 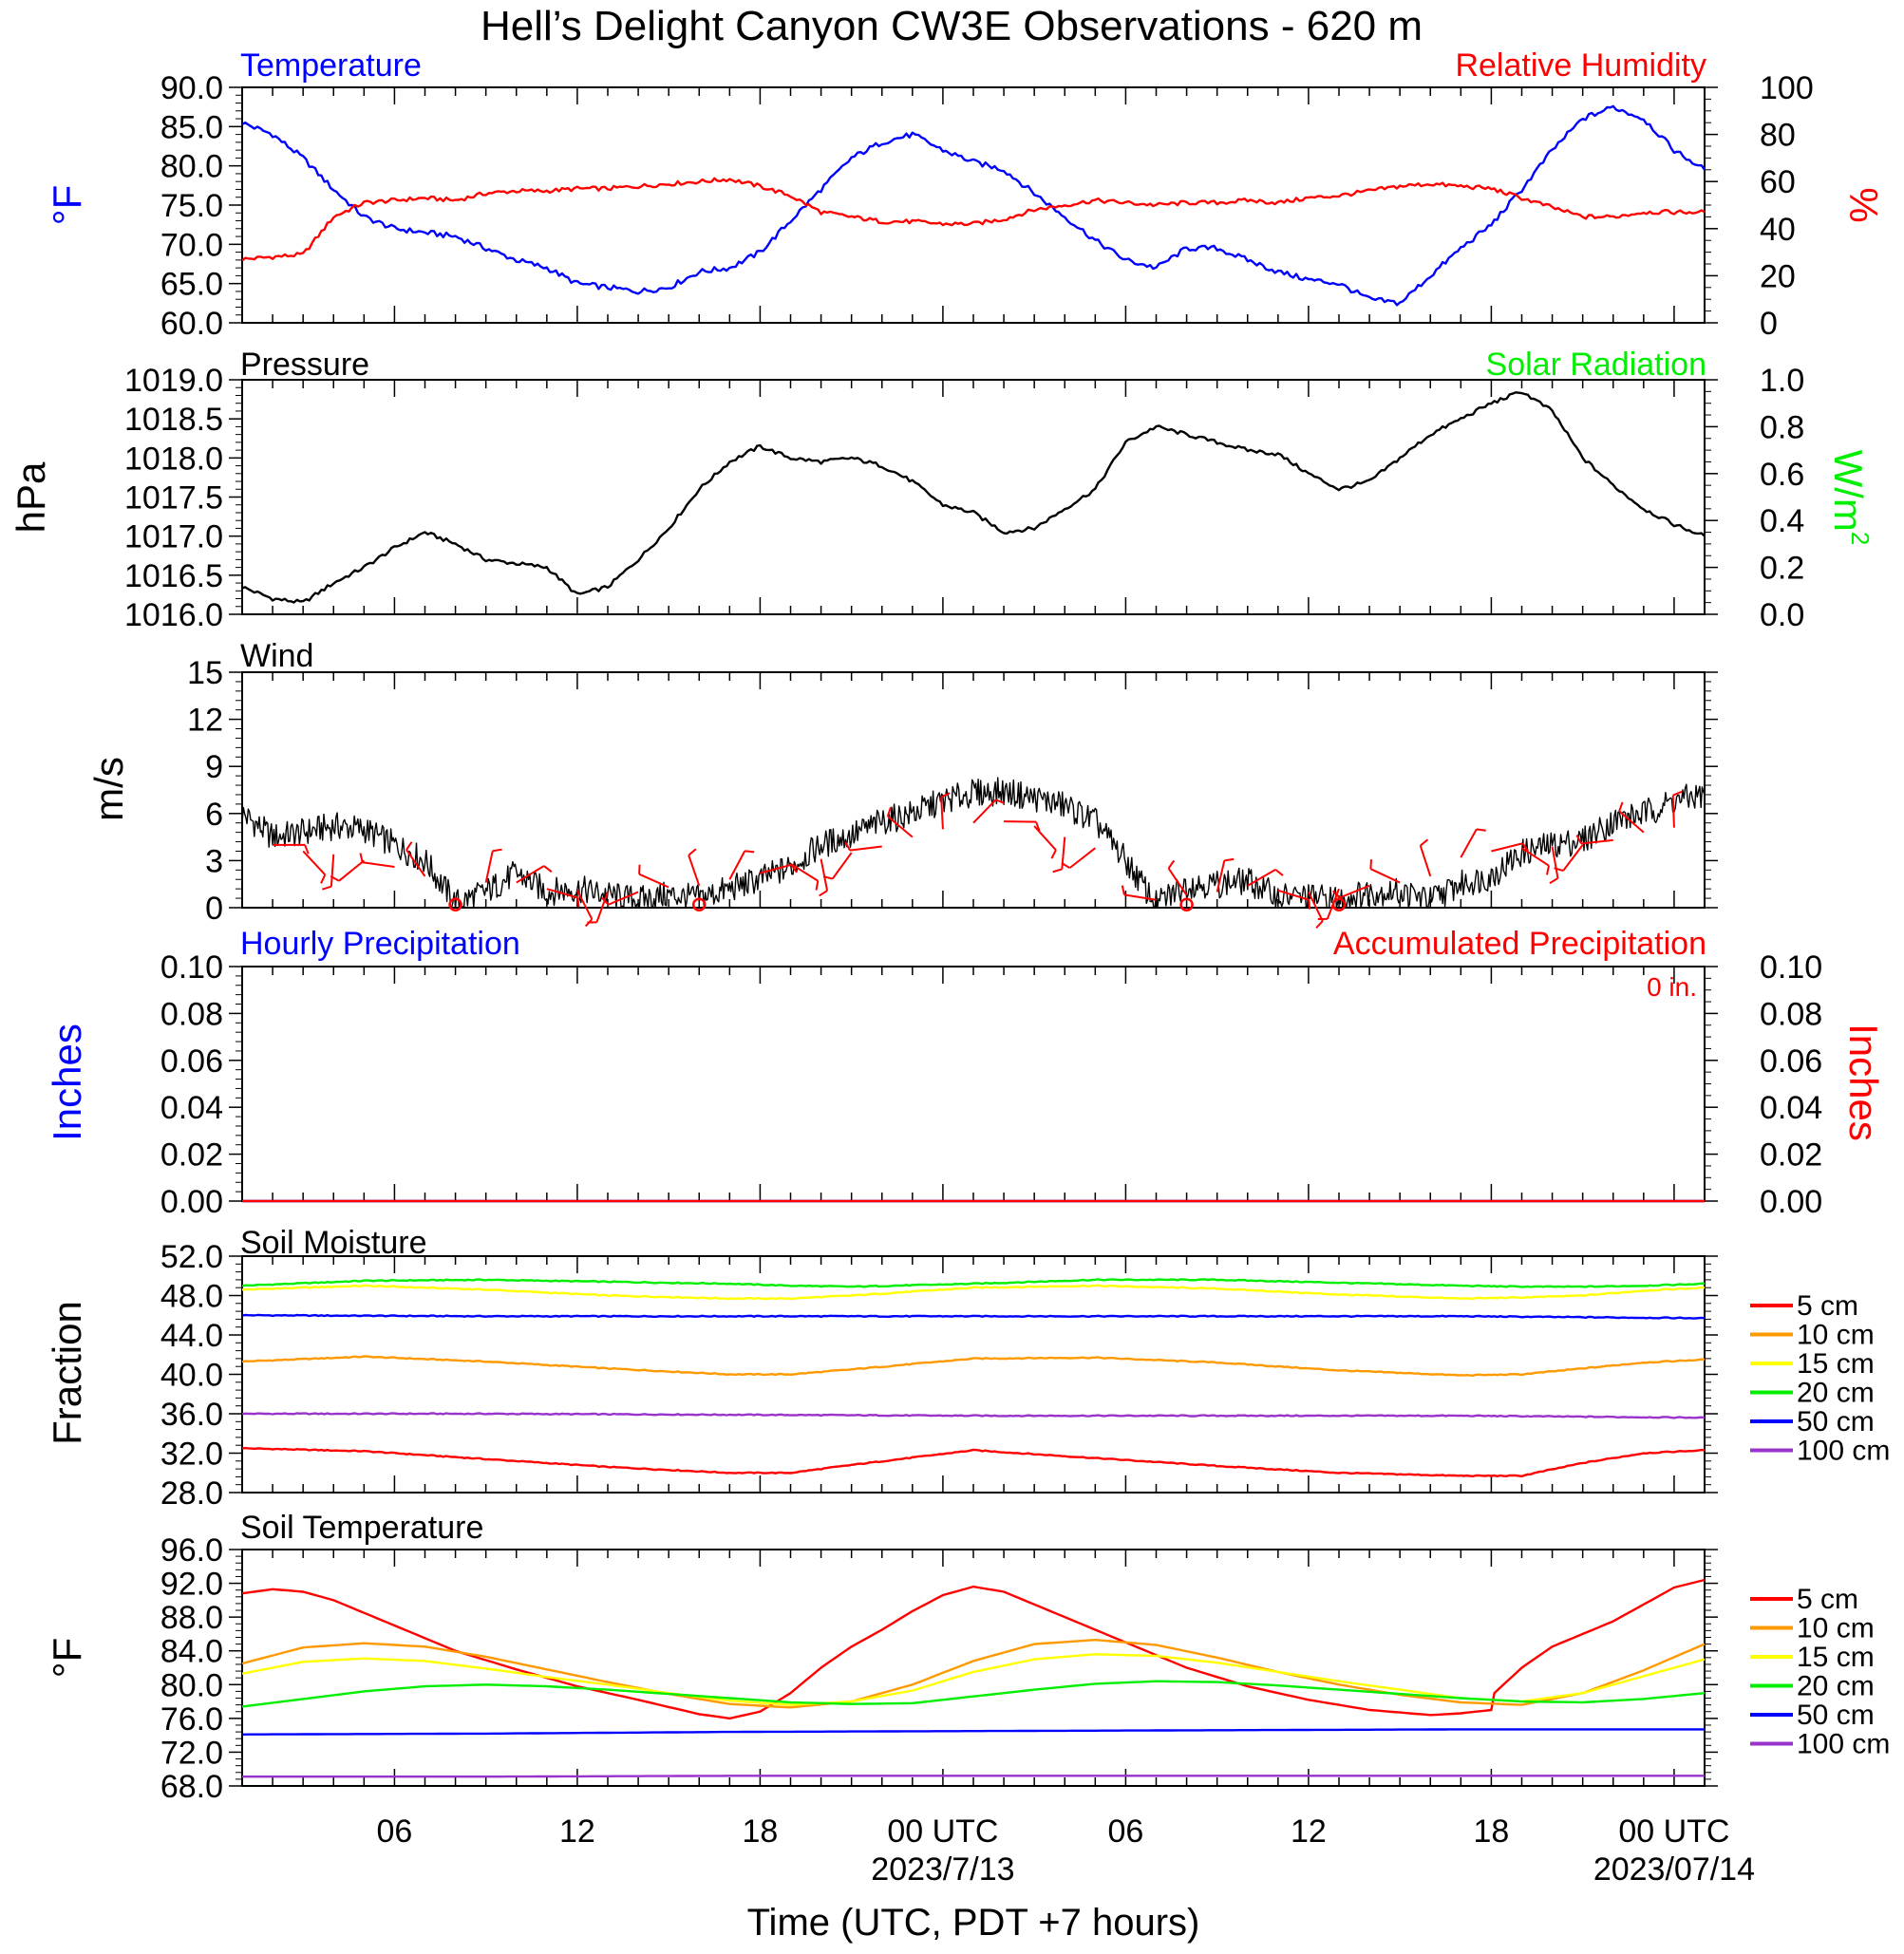 I want to click on legend-label-15-cm: 15 cm, so click(x=1836, y=1657).